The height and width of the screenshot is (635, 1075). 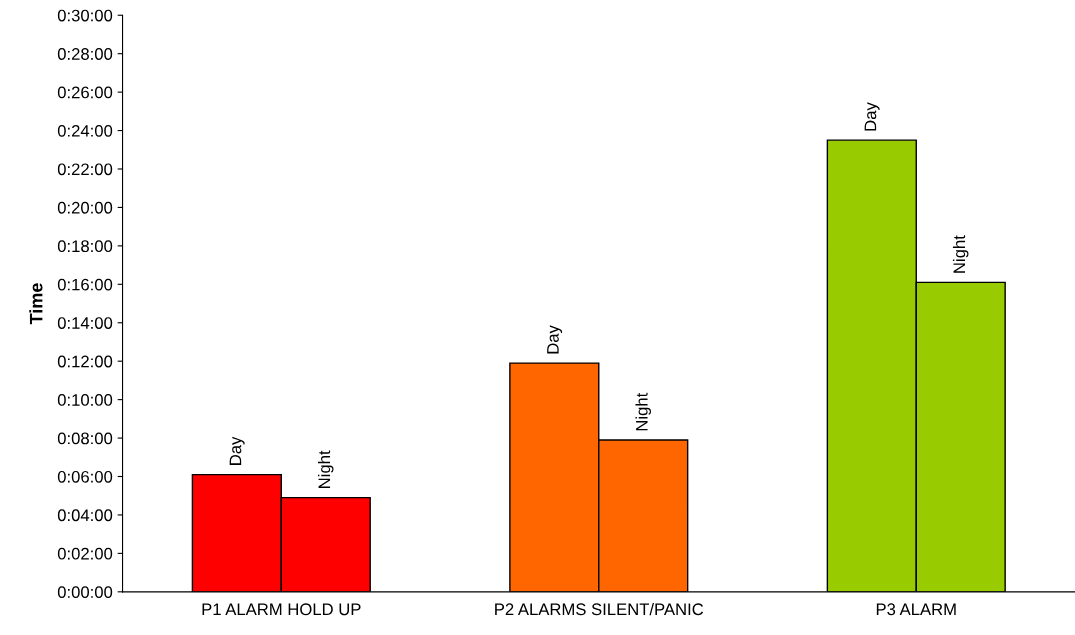 What do you see at coordinates (85, 246) in the screenshot?
I see `y-tick-label: 0:18:00` at bounding box center [85, 246].